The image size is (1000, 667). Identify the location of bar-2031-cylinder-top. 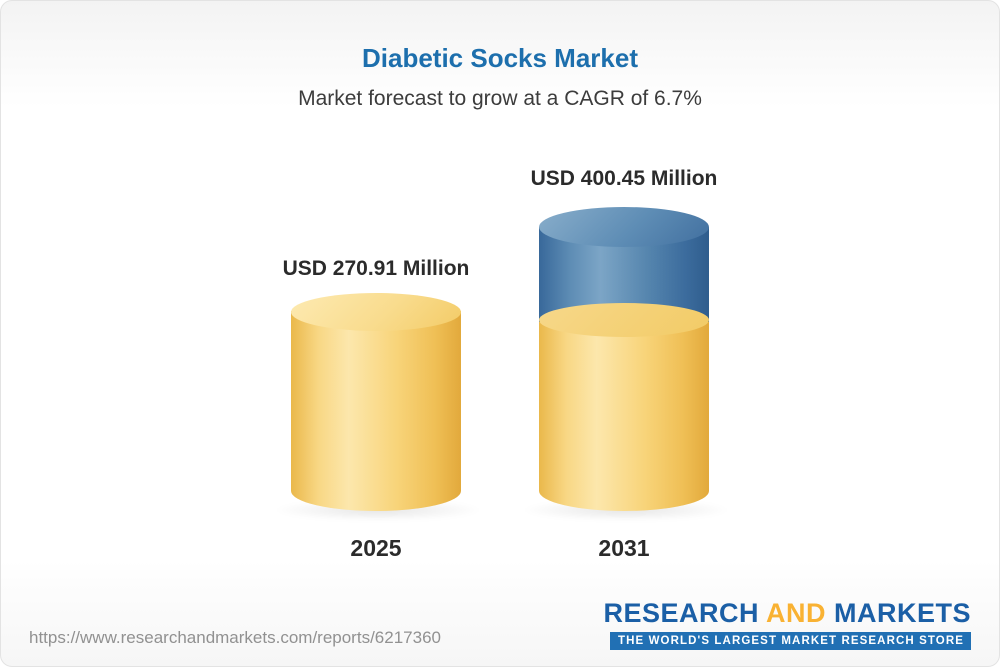
(624, 227).